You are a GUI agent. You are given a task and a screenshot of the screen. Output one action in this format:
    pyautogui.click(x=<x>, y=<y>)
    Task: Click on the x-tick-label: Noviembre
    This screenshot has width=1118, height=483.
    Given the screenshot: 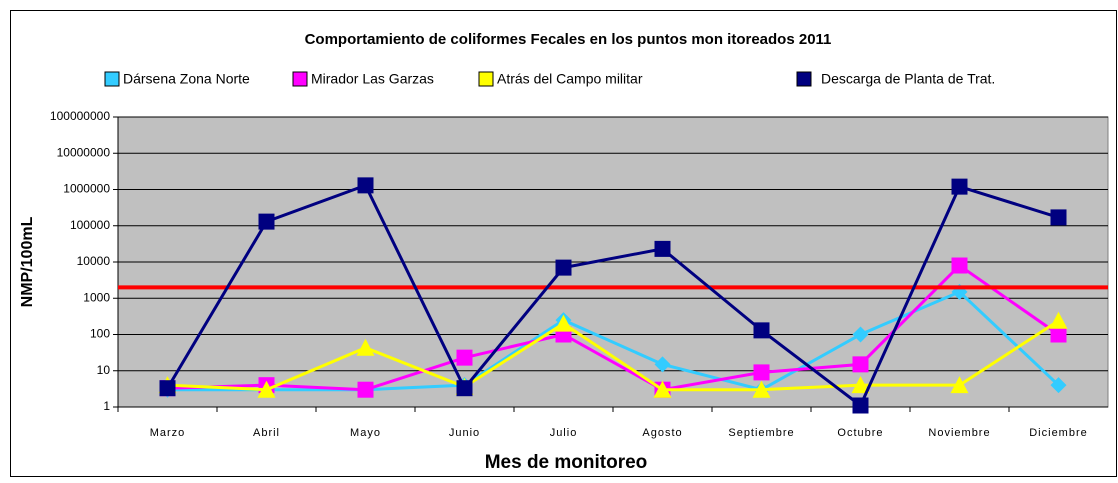 What is the action you would take?
    pyautogui.click(x=959, y=433)
    